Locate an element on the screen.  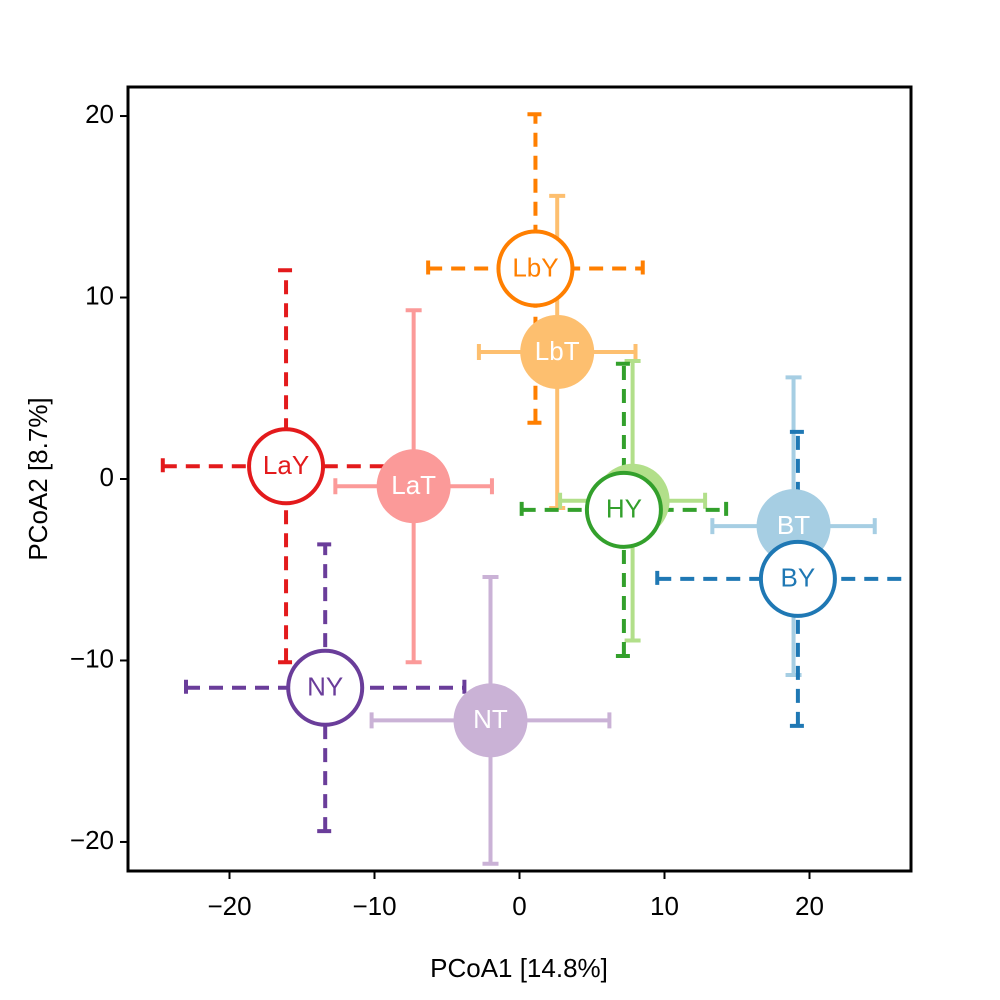
point-label: BY is located at coordinates (798, 578).